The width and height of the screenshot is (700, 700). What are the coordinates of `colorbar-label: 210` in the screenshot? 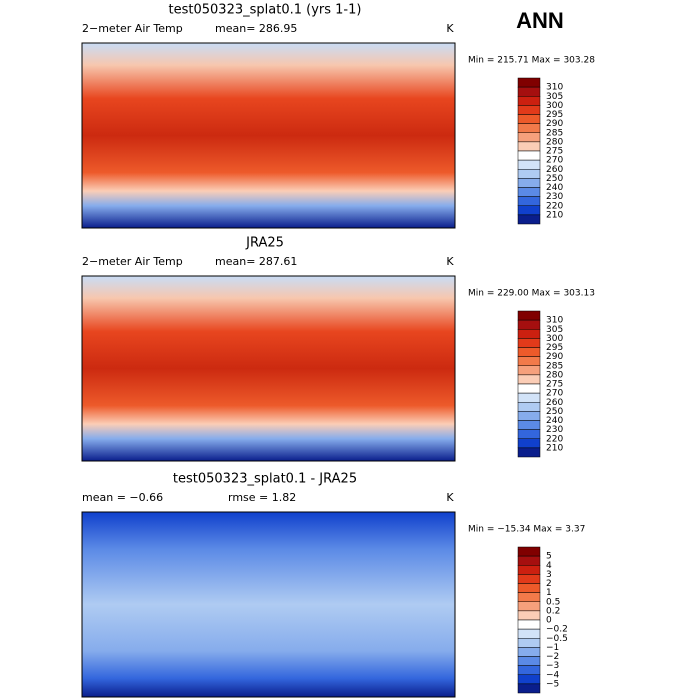 It's located at (554, 448).